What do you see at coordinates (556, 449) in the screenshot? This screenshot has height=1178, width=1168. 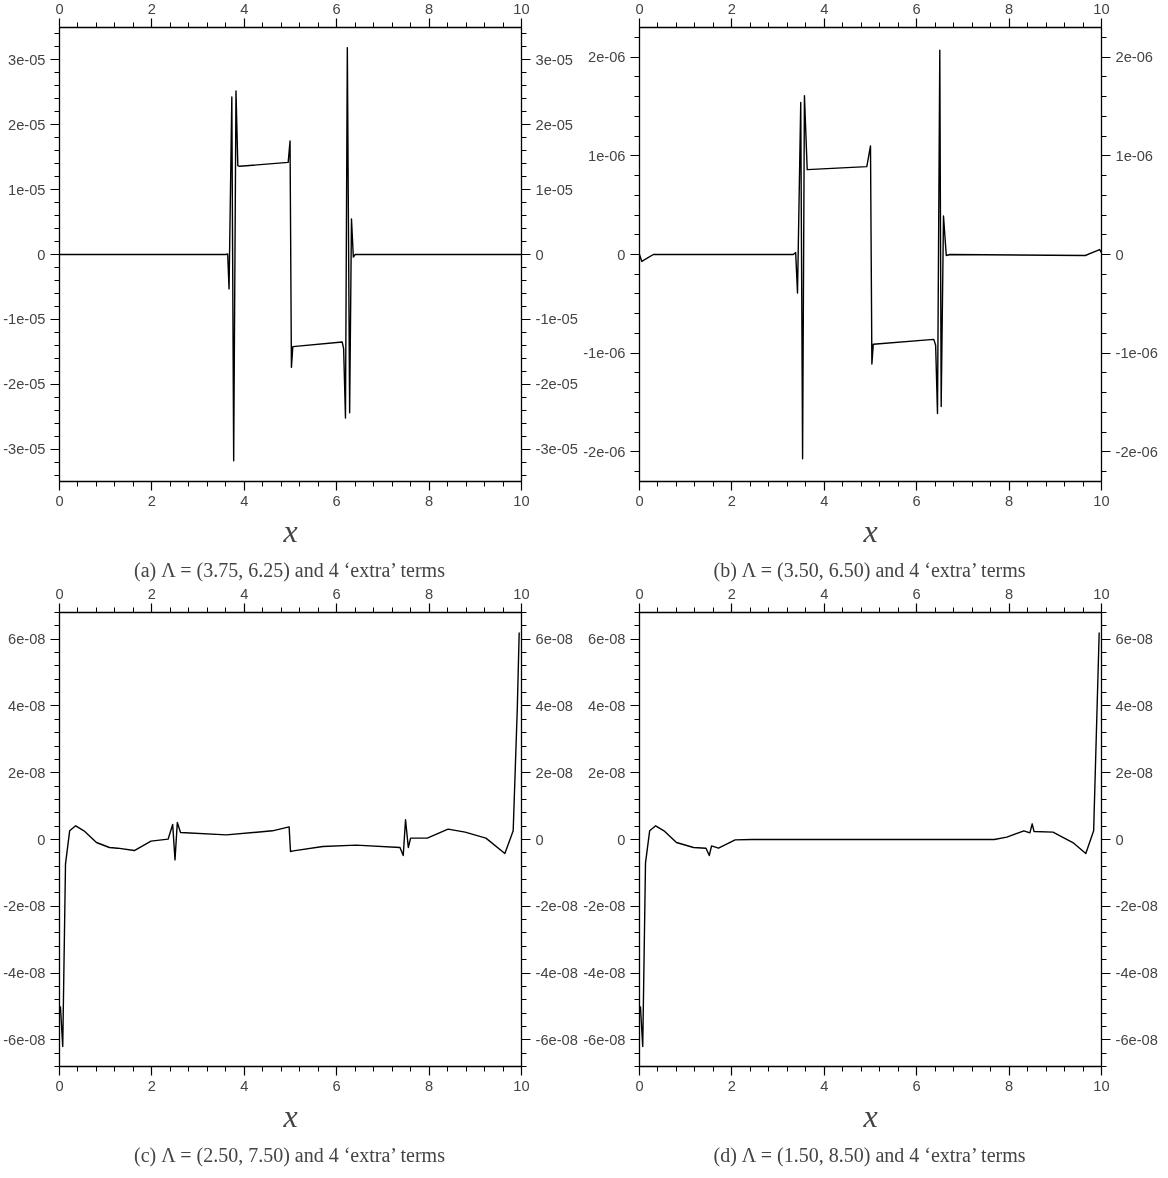 I see `y2-tick-label: -3e-05` at bounding box center [556, 449].